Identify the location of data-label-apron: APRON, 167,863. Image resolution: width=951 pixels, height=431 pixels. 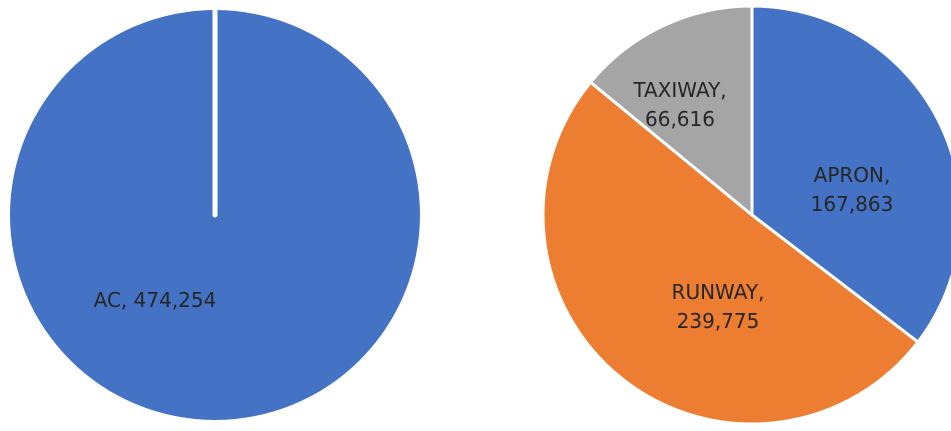
(852, 189).